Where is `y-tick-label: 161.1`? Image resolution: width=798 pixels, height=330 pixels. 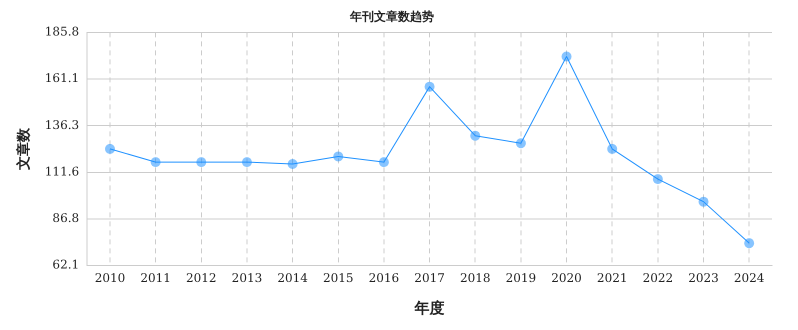
y-tick-label: 161.1 is located at coordinates (62, 78).